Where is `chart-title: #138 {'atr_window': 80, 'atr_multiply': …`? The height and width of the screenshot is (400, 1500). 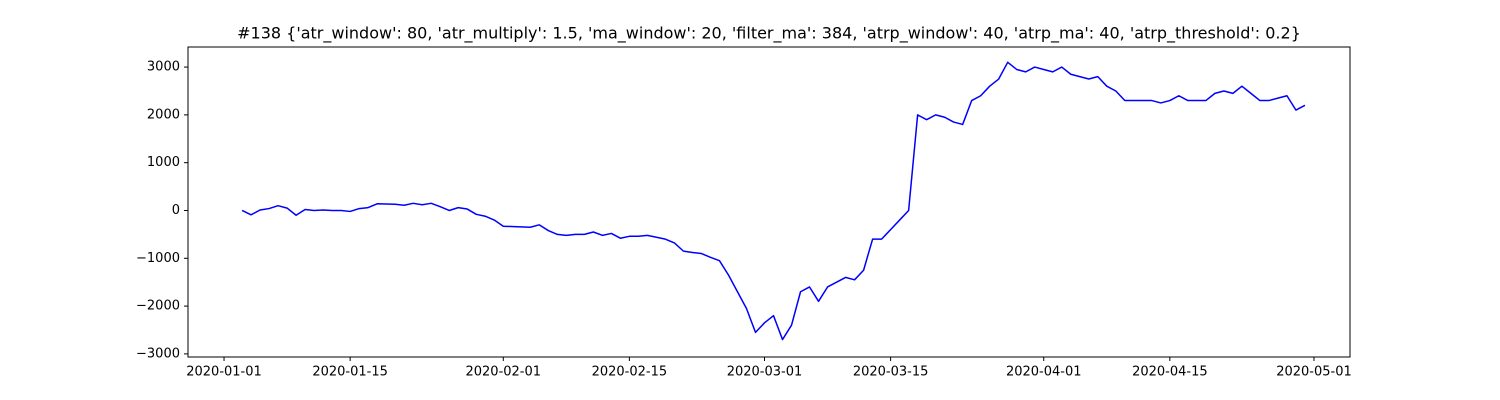 chart-title: #138 {'atr_window': 80, 'atr_multiply': … is located at coordinates (769, 34).